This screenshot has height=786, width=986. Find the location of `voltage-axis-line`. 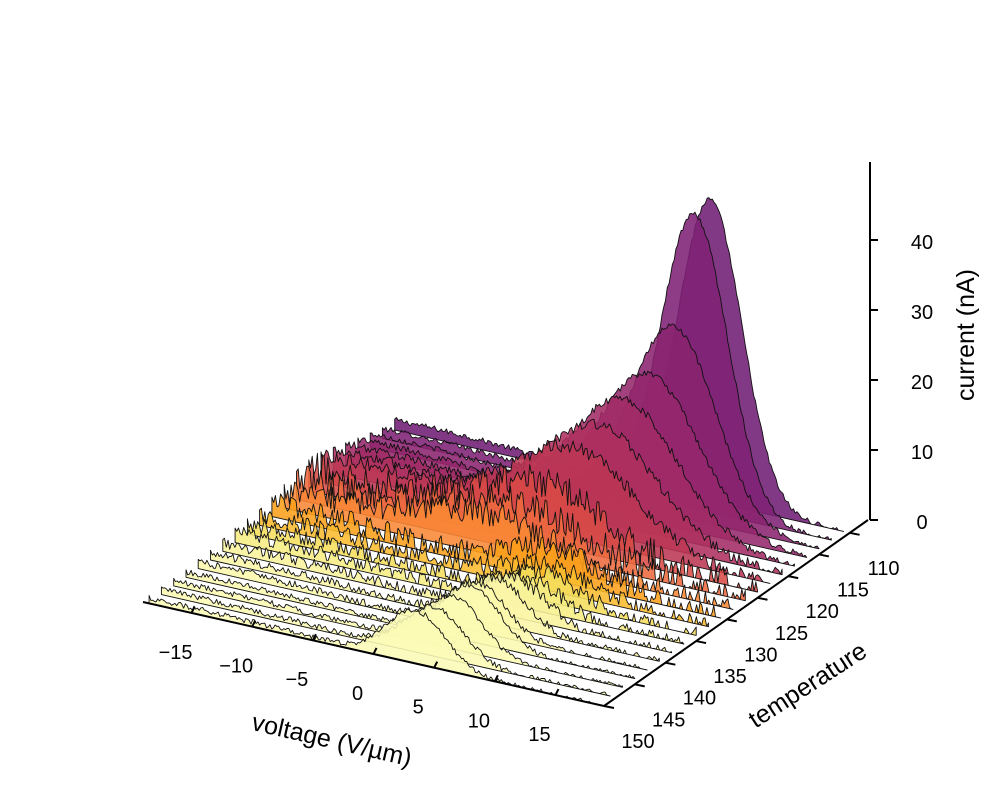

voltage-axis-line is located at coordinates (373, 654).